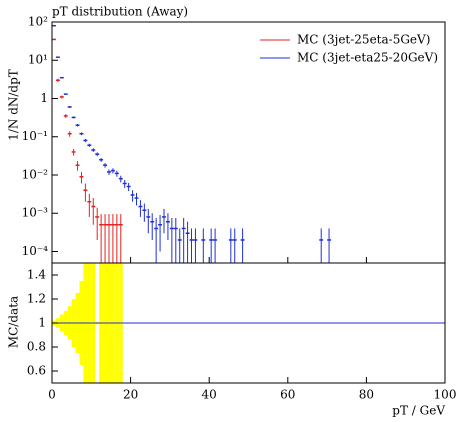 This screenshot has width=461, height=422. What do you see at coordinates (36, 299) in the screenshot?
I see `y-tick-label: 1.2` at bounding box center [36, 299].